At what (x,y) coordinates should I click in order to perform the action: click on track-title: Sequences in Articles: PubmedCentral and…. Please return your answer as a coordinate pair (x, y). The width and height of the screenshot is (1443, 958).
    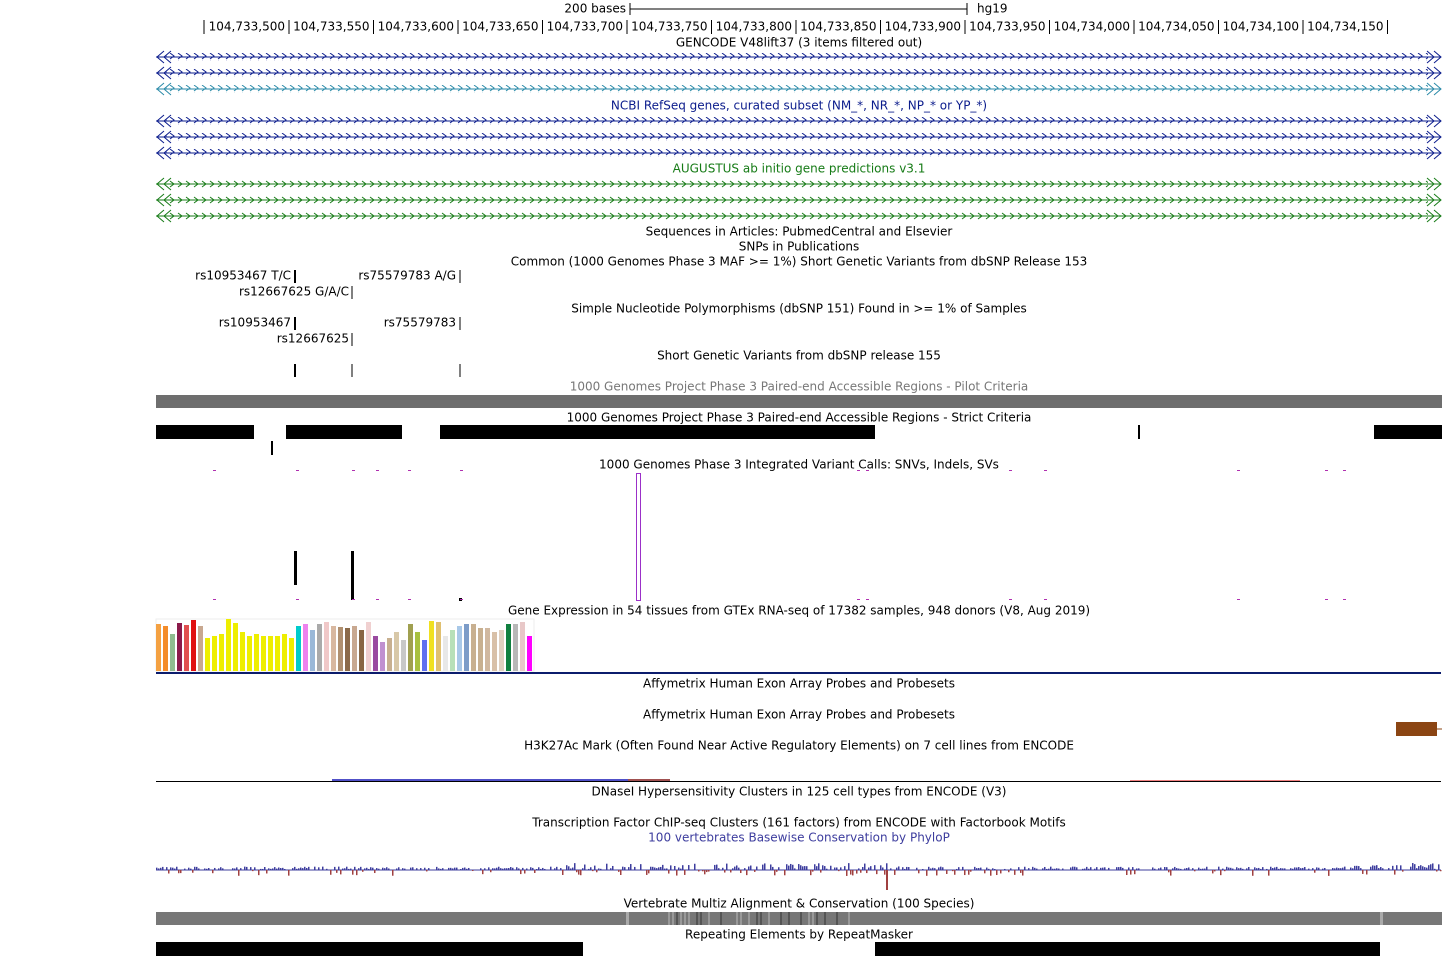
    Looking at the image, I should click on (799, 232).